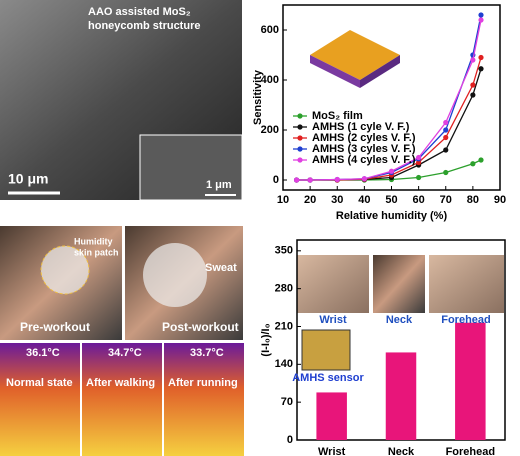 The height and width of the screenshot is (456, 520). What do you see at coordinates (96, 252) in the screenshot?
I see `patch-label: skin patch` at bounding box center [96, 252].